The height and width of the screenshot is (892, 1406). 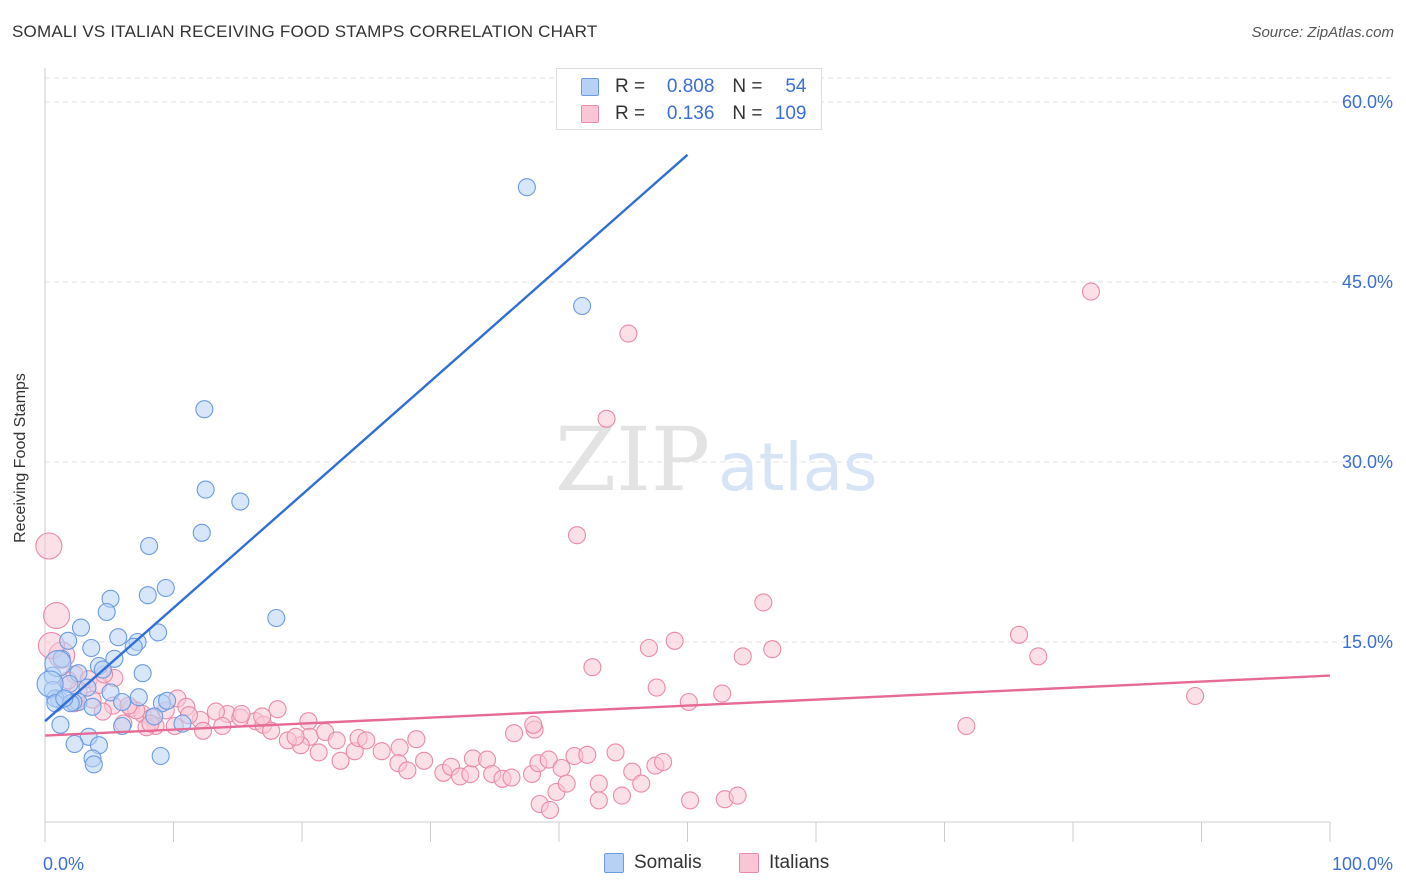 What do you see at coordinates (668, 862) in the screenshot?
I see `legend-label: Somalis` at bounding box center [668, 862].